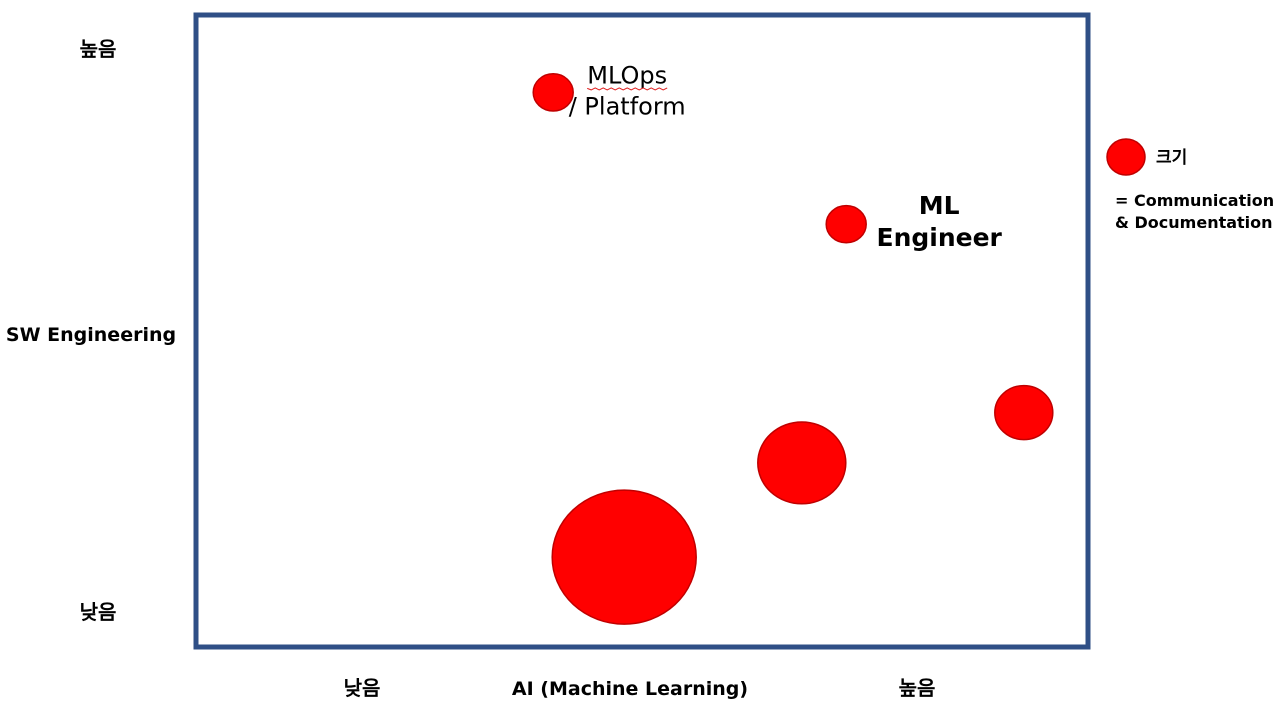  Describe the element at coordinates (1171, 158) in the screenshot. I see `legend-marker-label: 크기` at that location.